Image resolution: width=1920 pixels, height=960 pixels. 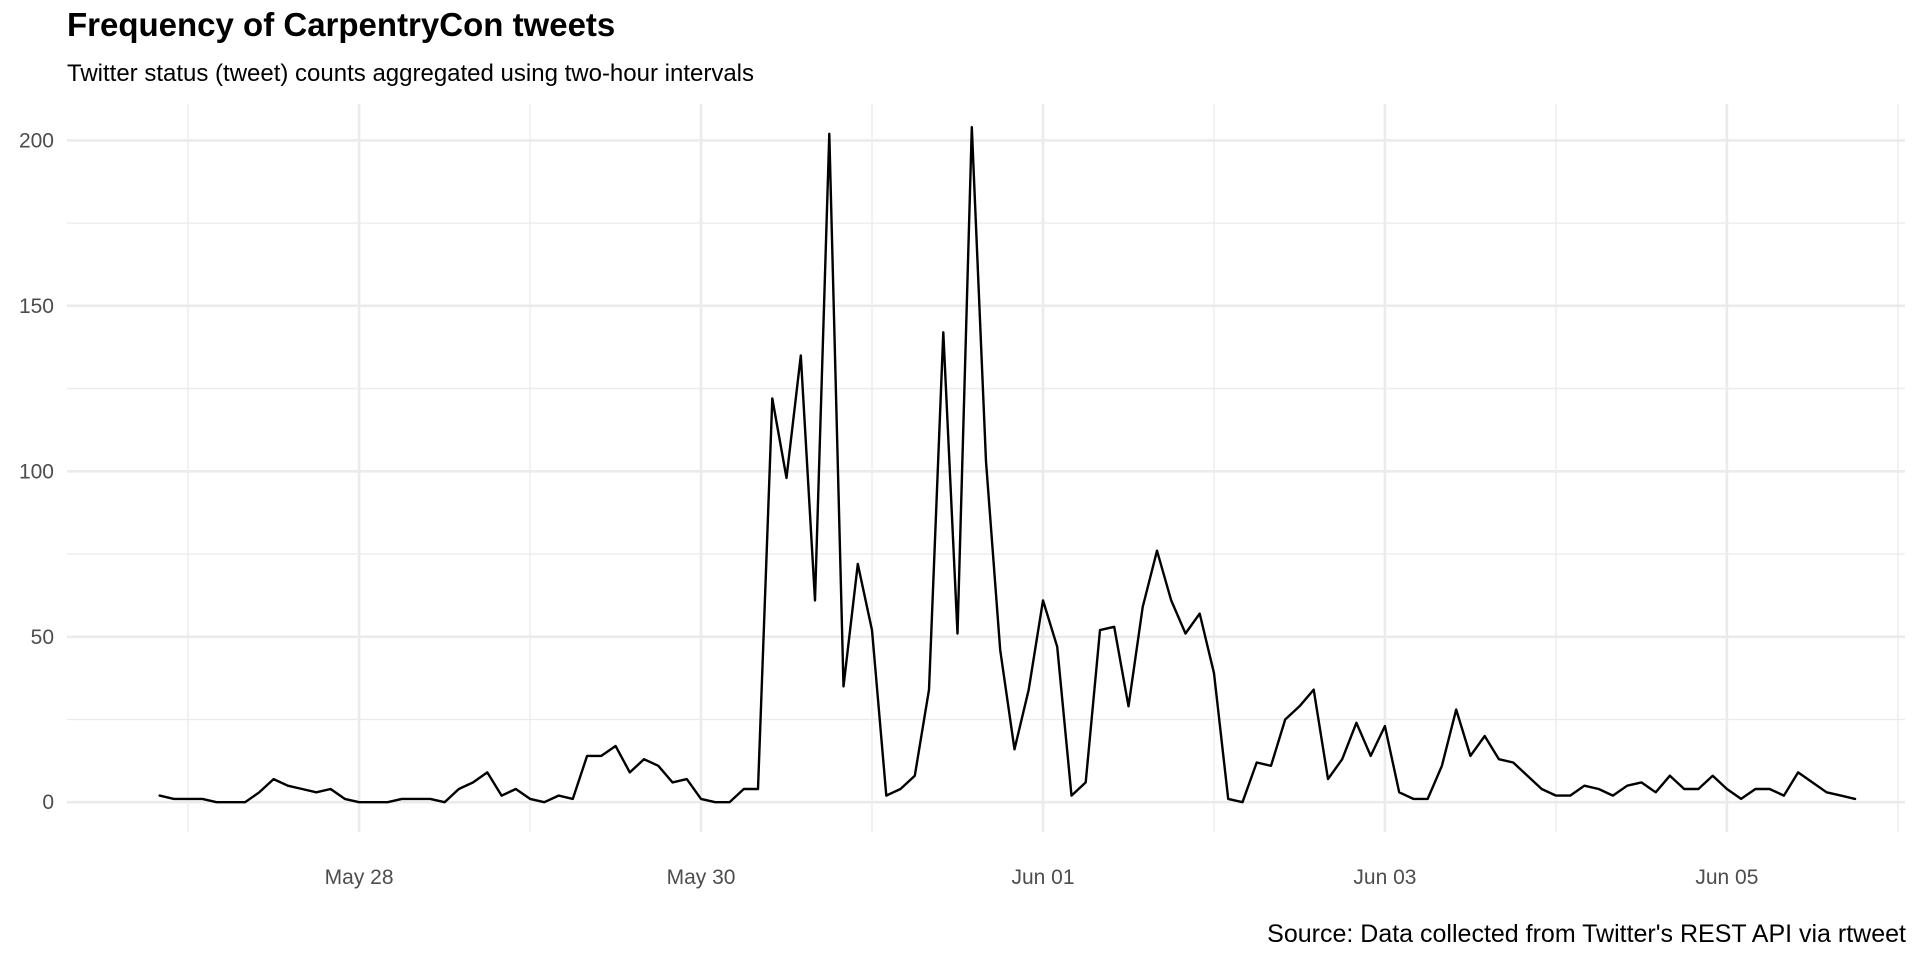 I want to click on chart-title: Frequency of CarpentryCon tweets, so click(x=341, y=24).